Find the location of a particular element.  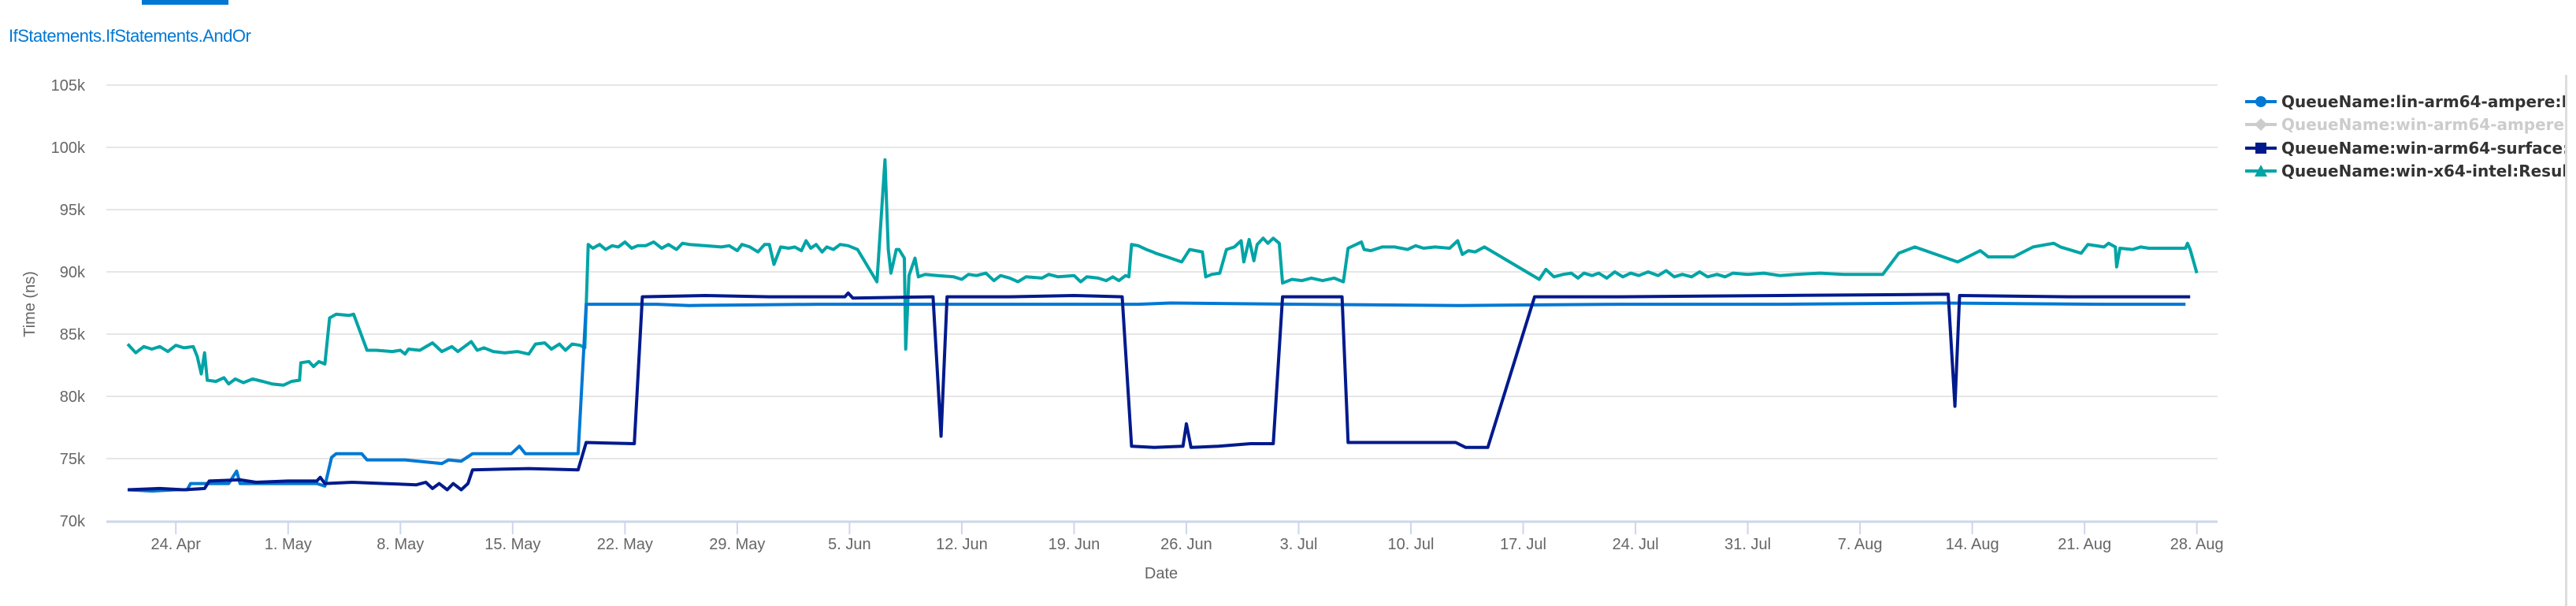

y-tick-label: 80k is located at coordinates (73, 398).